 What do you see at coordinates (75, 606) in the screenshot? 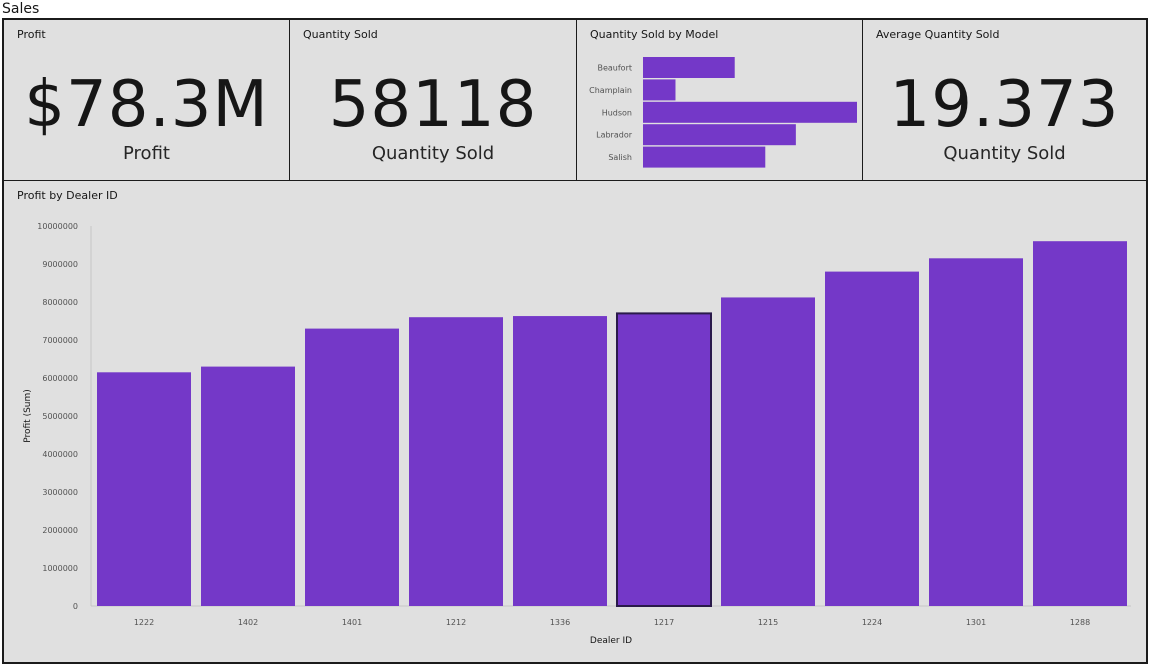
I see `y-tick-label: 0` at bounding box center [75, 606].